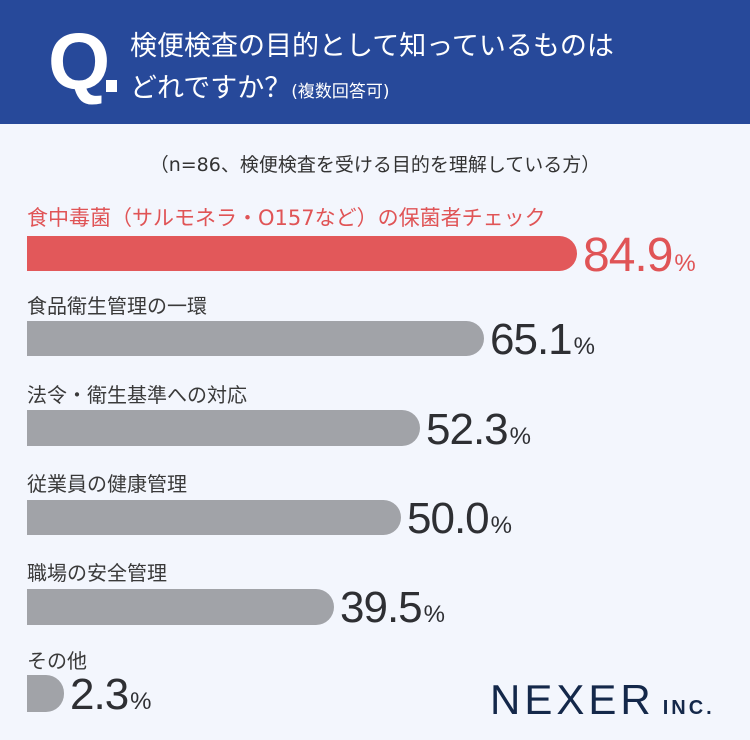 The width and height of the screenshot is (750, 740). What do you see at coordinates (459, 518) in the screenshot?
I see `bar-value: 50.0%` at bounding box center [459, 518].